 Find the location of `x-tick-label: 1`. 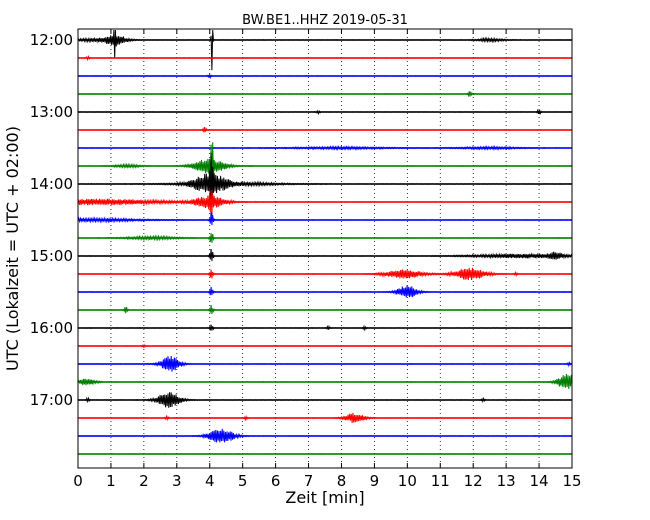

x-tick-label: 1 is located at coordinates (111, 481).